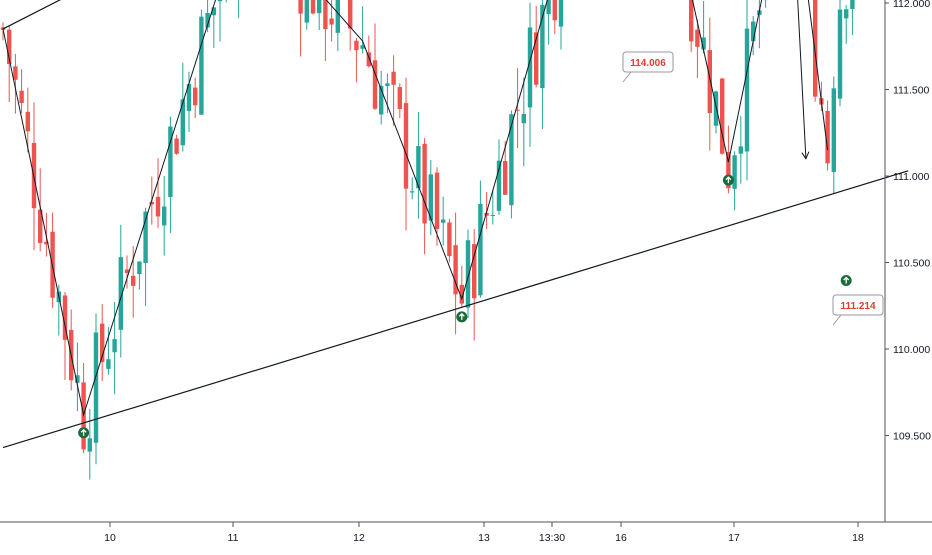 The height and width of the screenshot is (555, 932). Describe the element at coordinates (911, 5) in the screenshot. I see `y-tick-label: 112.000` at that location.